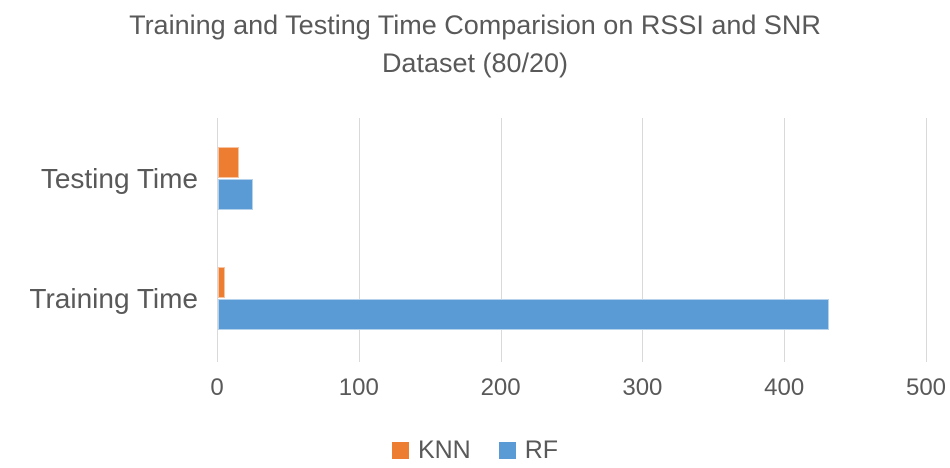 Image resolution: width=950 pixels, height=468 pixels. I want to click on legend-label-rf: RF, so click(541, 449).